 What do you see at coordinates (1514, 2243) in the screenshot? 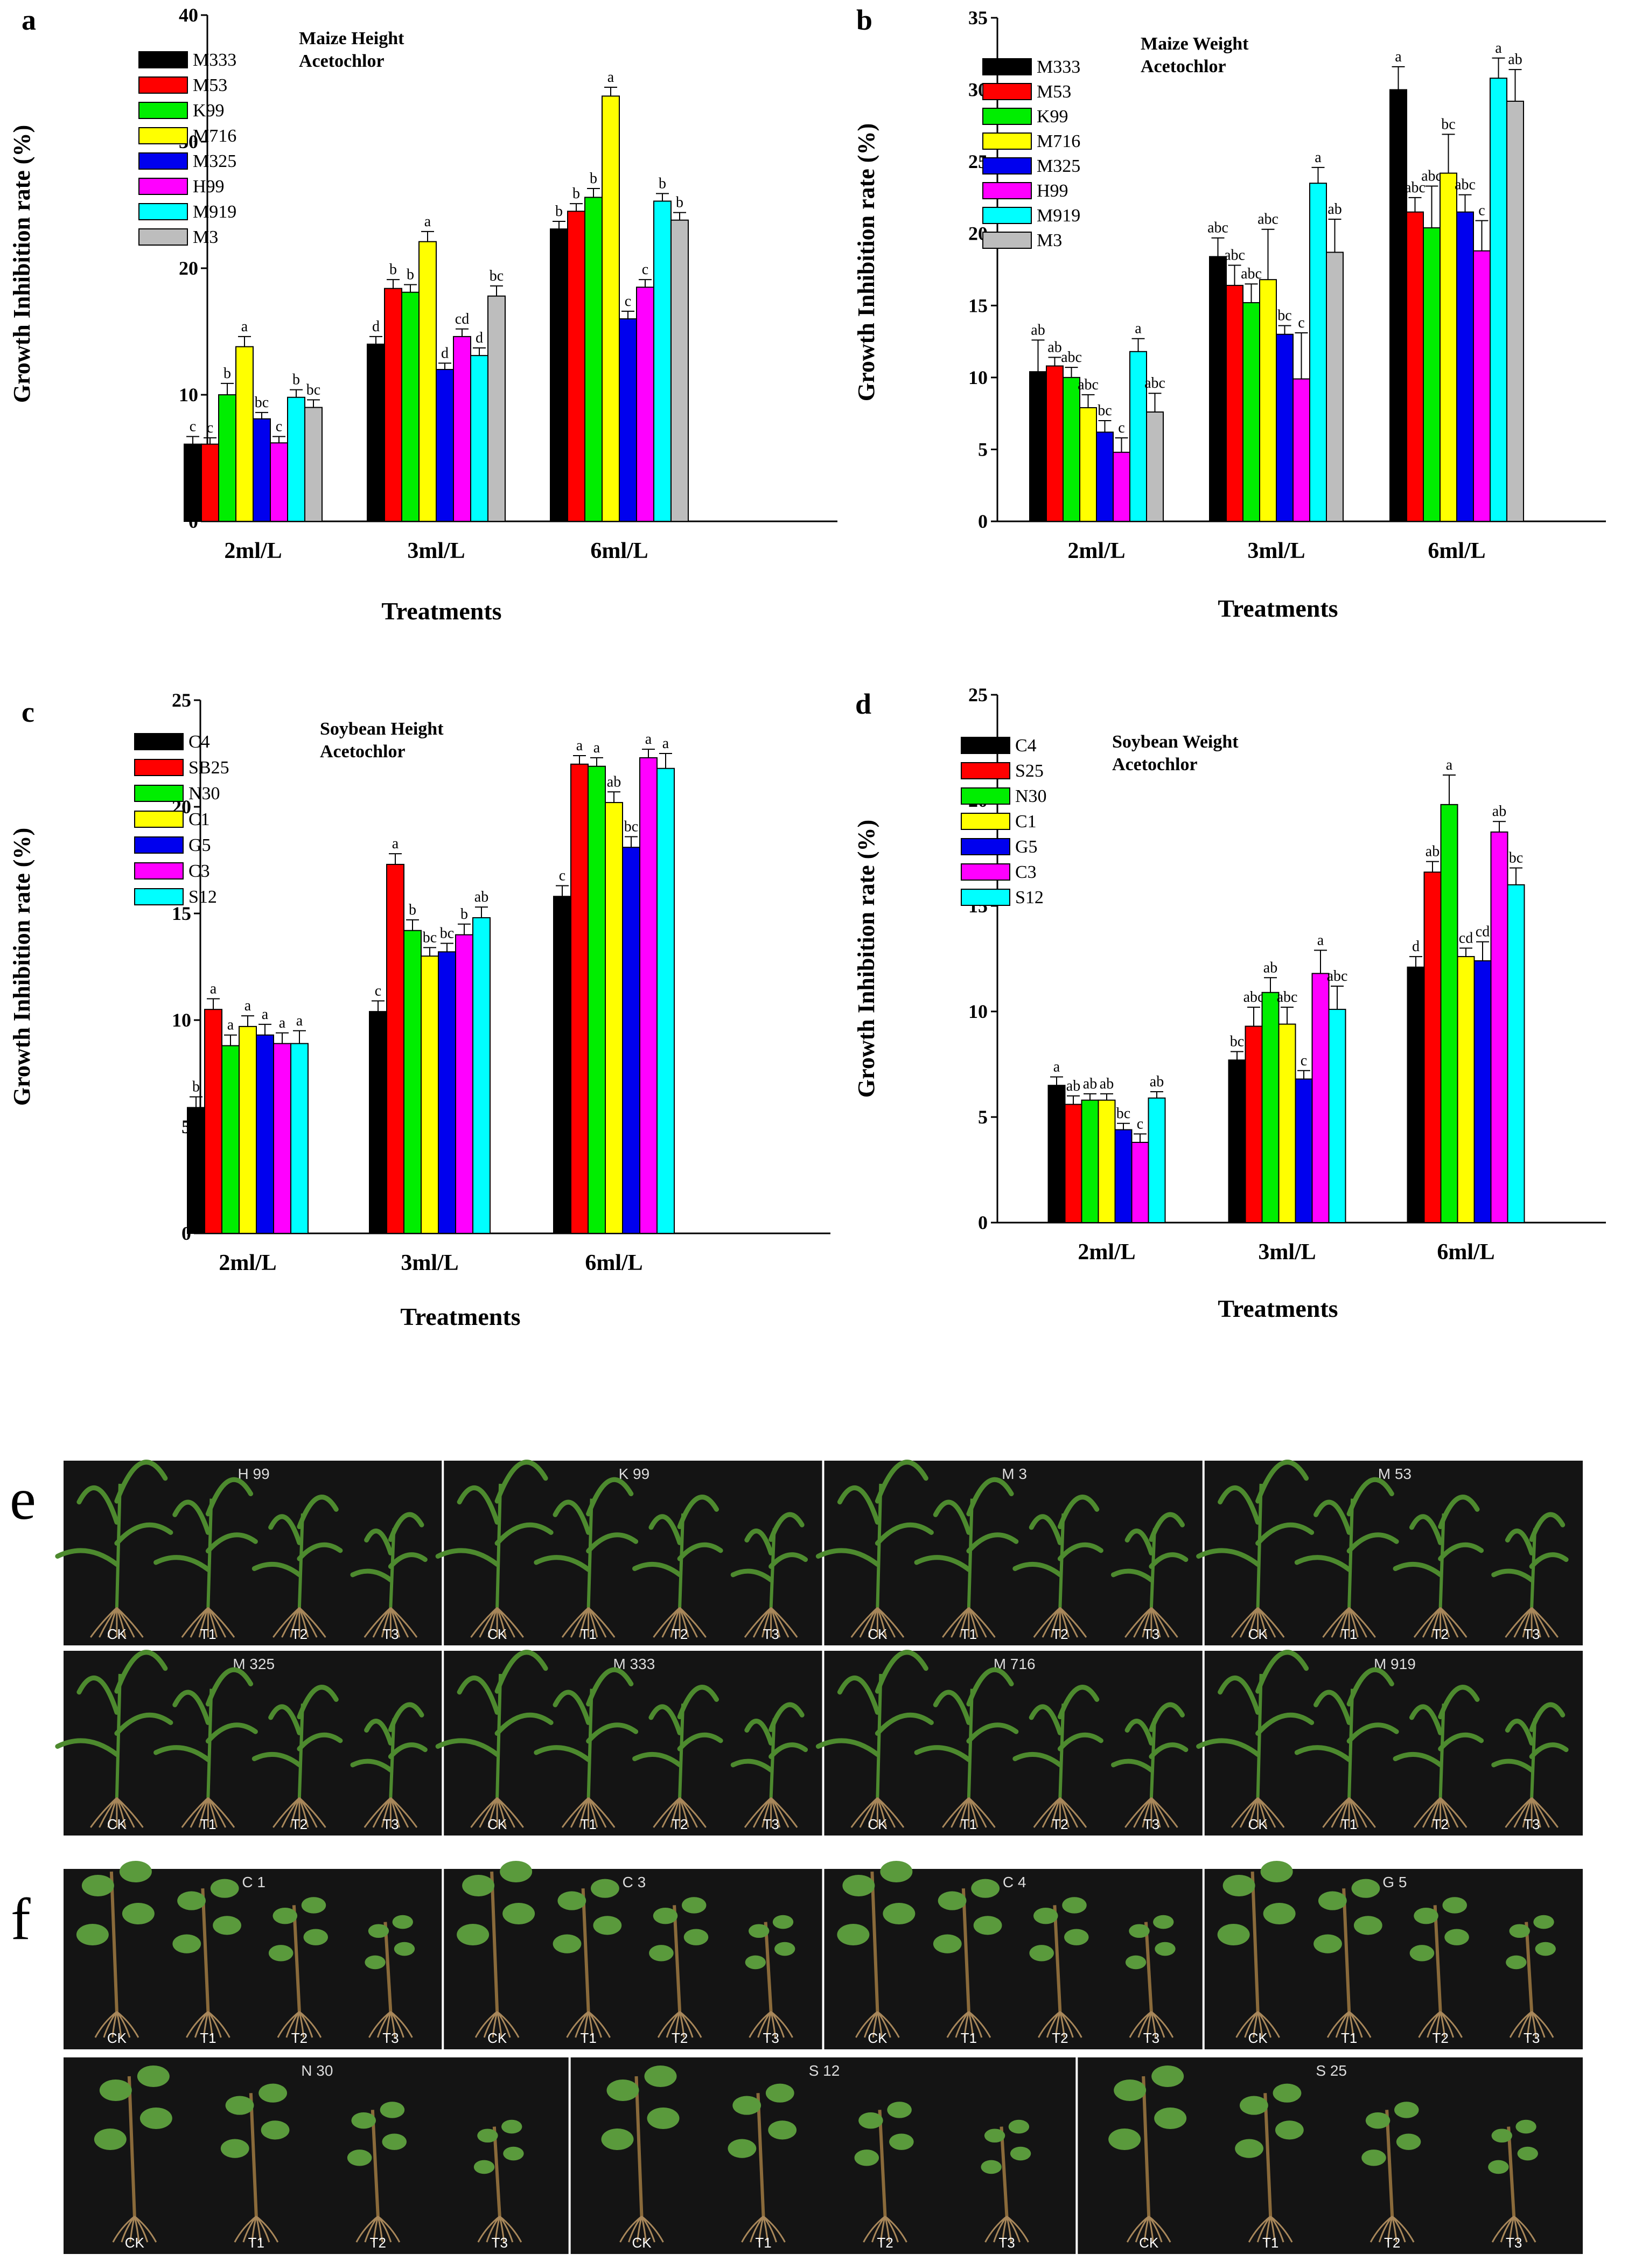
I see `treatment-tag: T3` at bounding box center [1514, 2243].